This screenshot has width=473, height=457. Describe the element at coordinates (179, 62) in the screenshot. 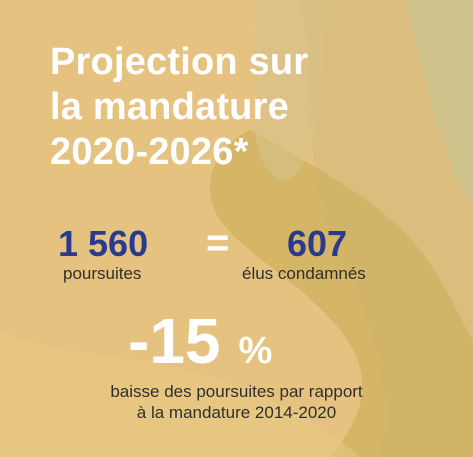

I see `title-line-1: Projection sur` at that location.